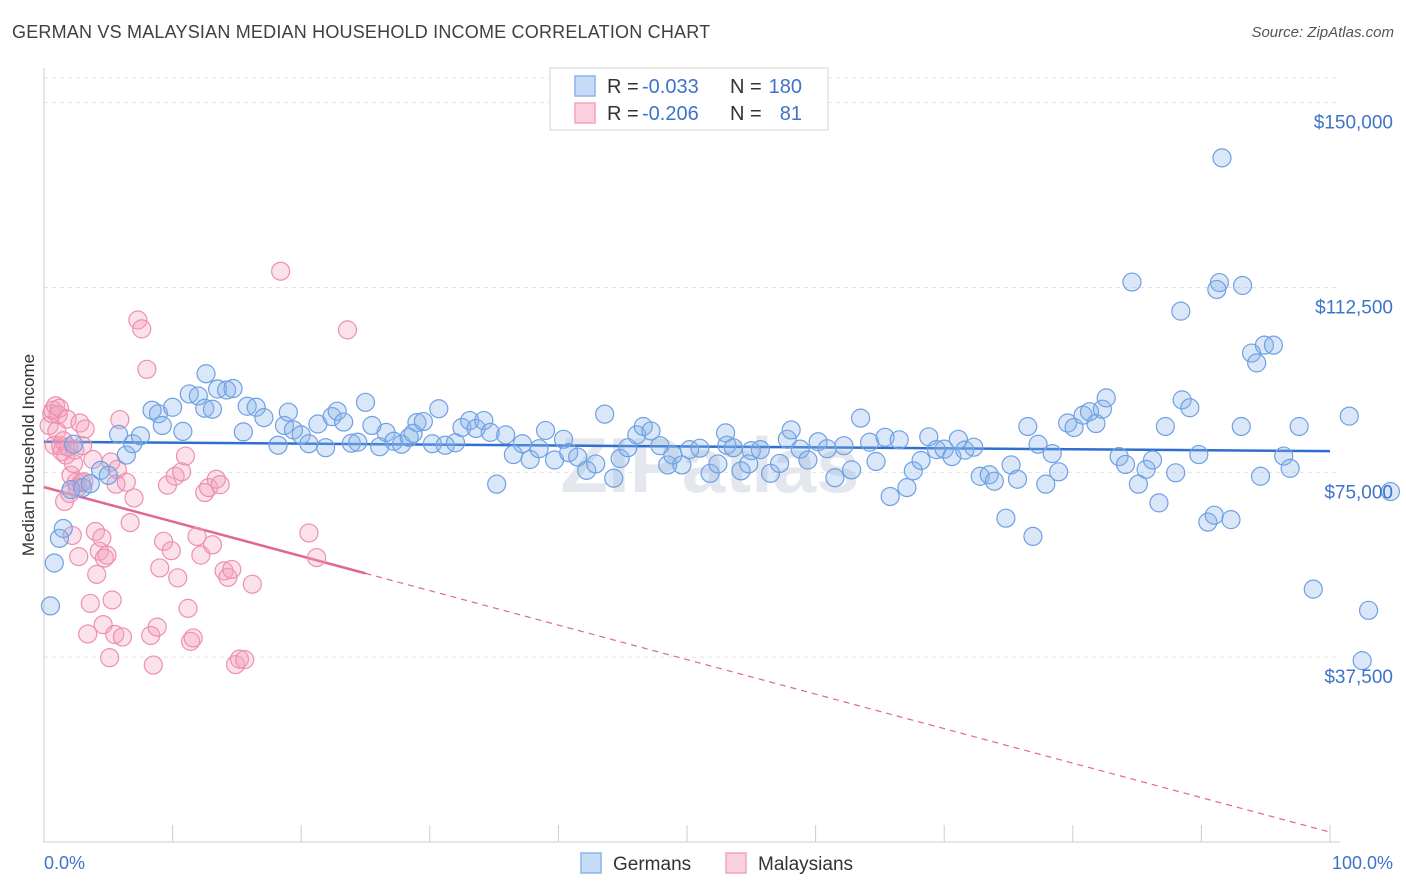 This screenshot has width=1406, height=892. What do you see at coordinates (670, 114) in the screenshot?
I see `legend-r-value: -0.206` at bounding box center [670, 114].